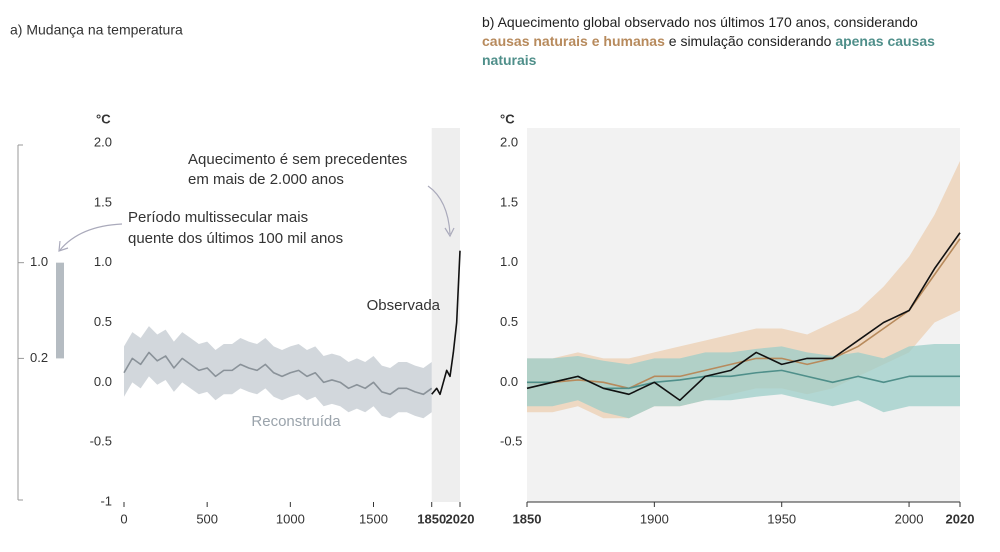 The width and height of the screenshot is (1000, 552). I want to click on legend-entry: apenas causas naturais, so click(708, 50).